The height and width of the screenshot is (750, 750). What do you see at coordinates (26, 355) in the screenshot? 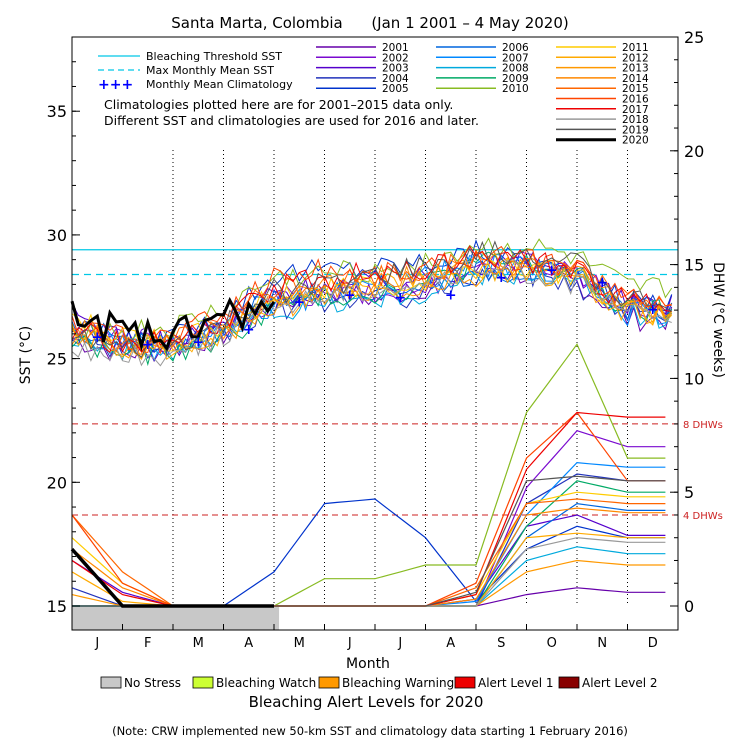
I see `left-axis-label: SST (°C)` at bounding box center [26, 355].